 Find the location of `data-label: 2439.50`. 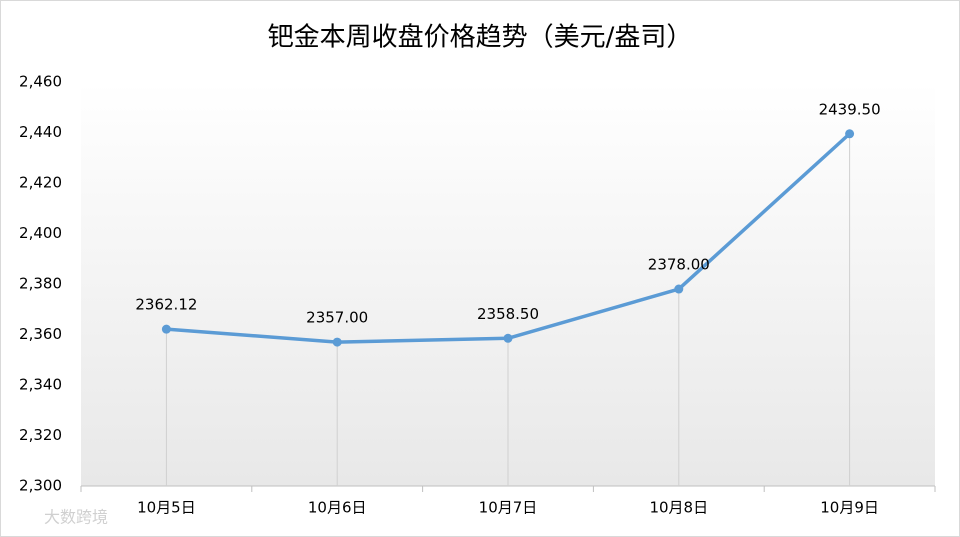

data-label: 2439.50 is located at coordinates (850, 109).